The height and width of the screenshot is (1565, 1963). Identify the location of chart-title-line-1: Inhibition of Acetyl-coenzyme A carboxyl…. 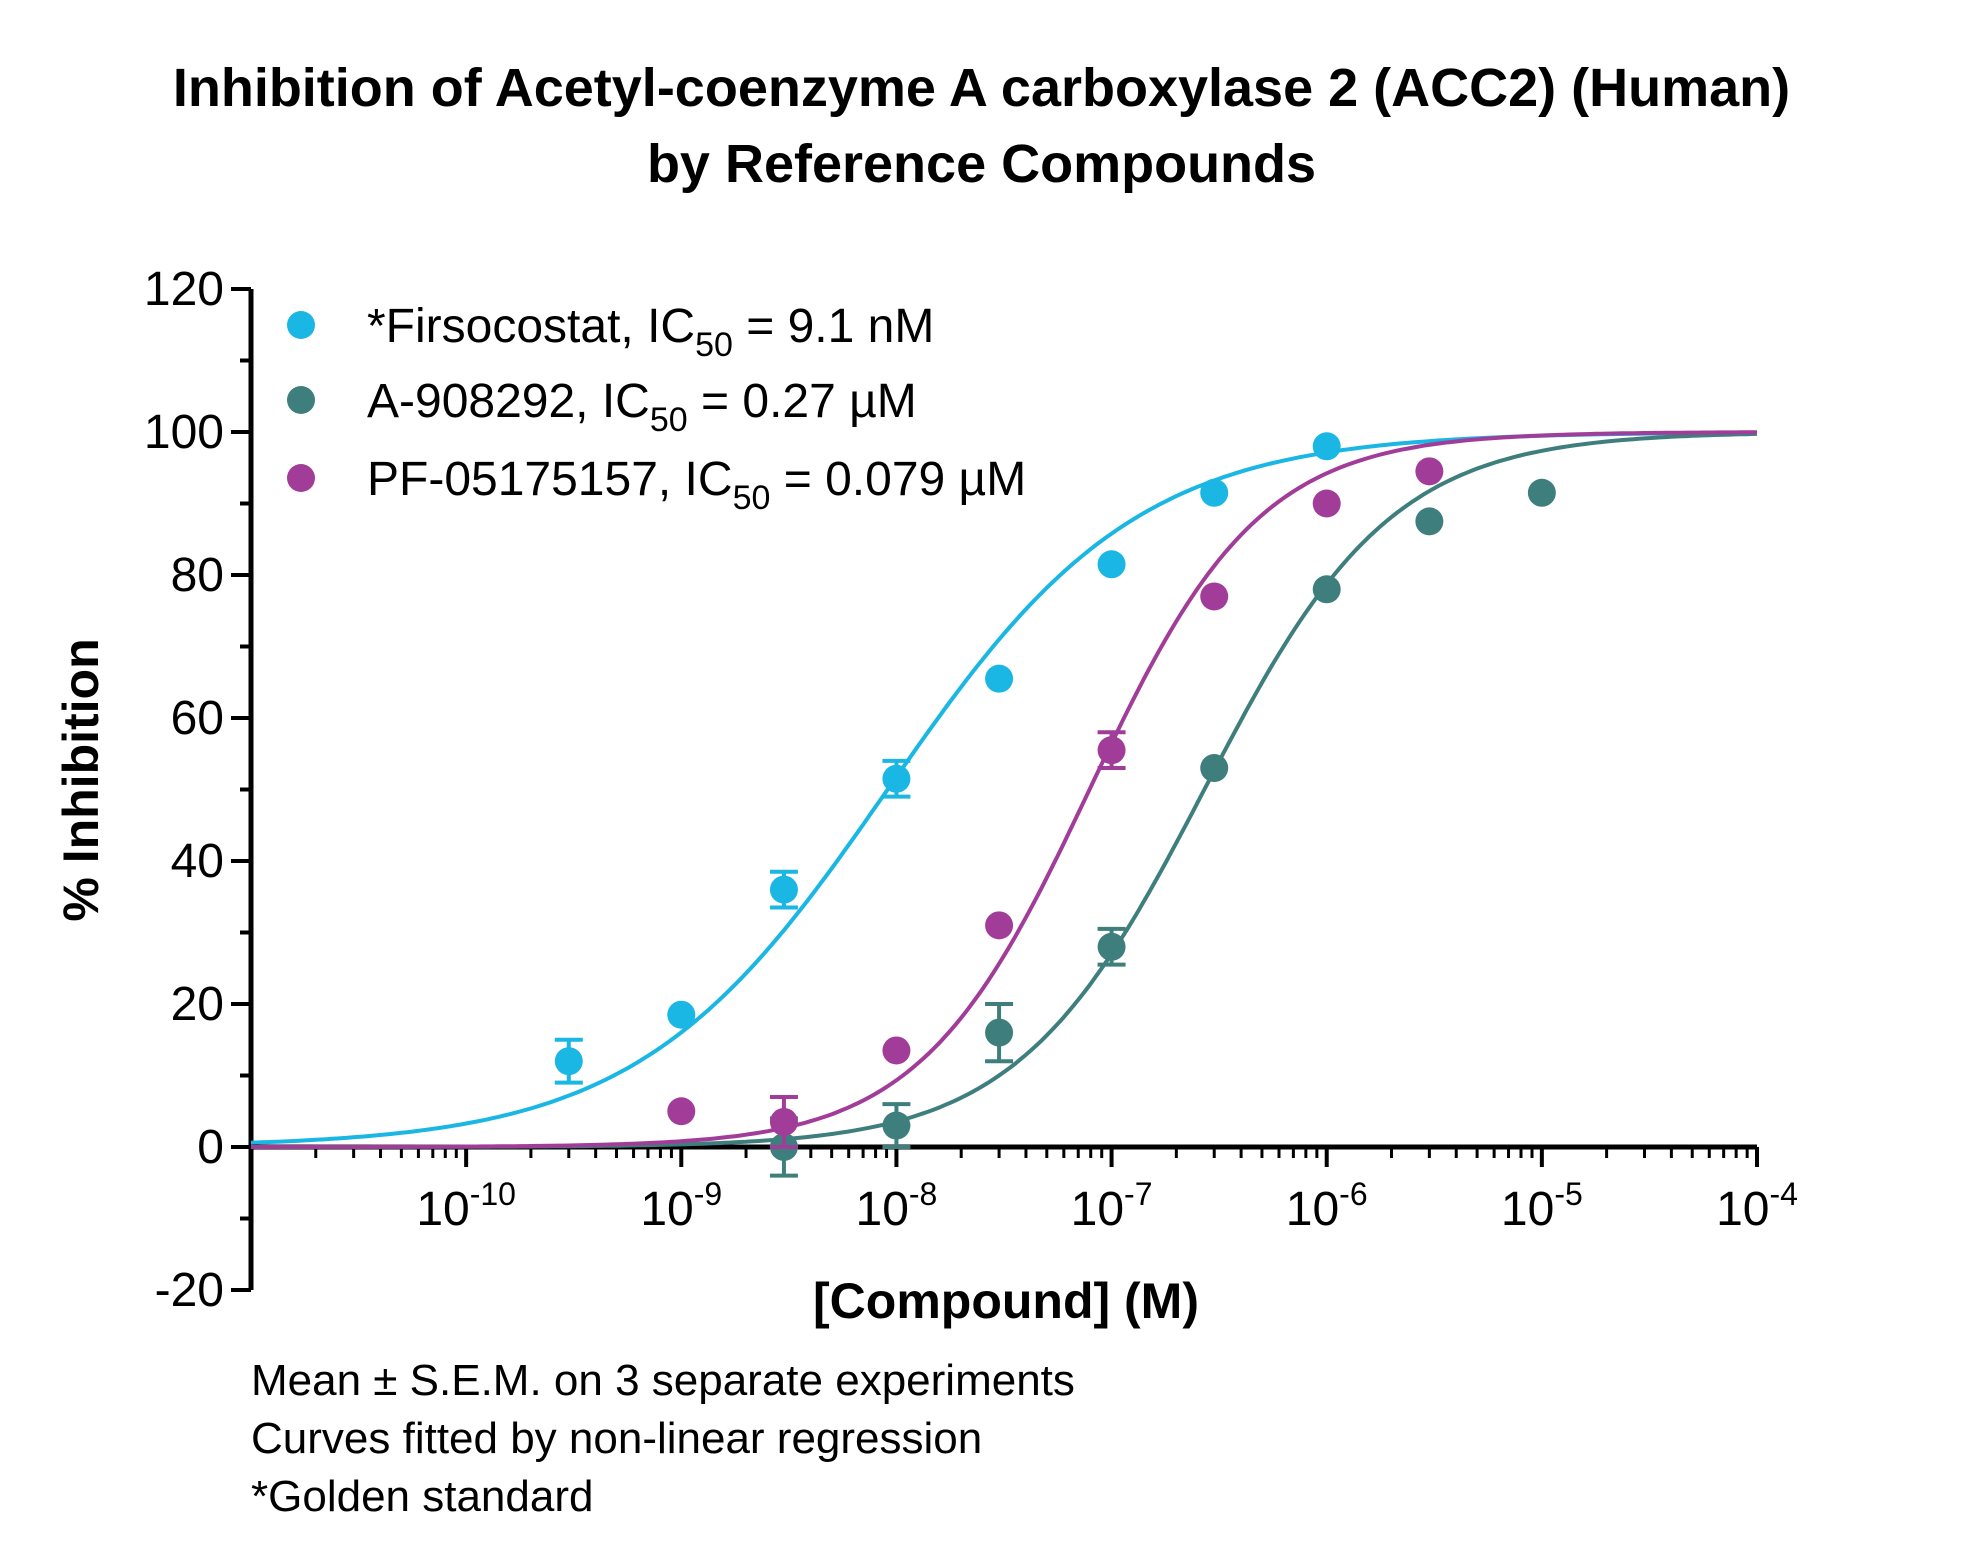
(981, 88).